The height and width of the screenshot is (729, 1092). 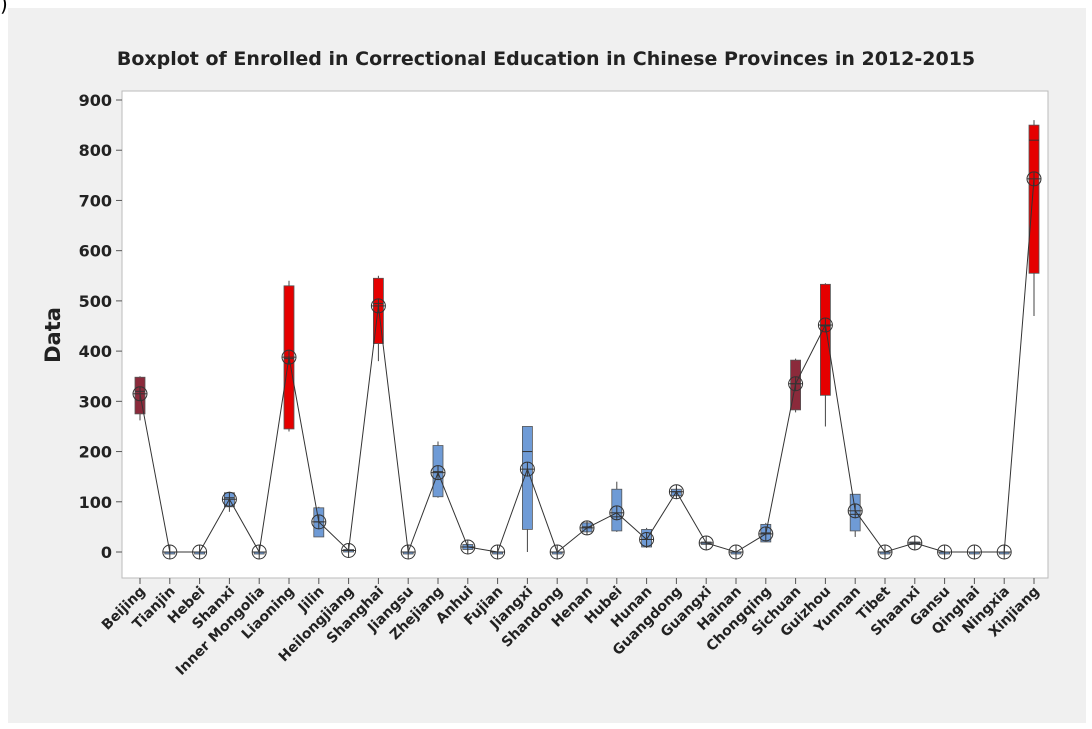 I want to click on box-jiangxi, so click(x=527, y=489).